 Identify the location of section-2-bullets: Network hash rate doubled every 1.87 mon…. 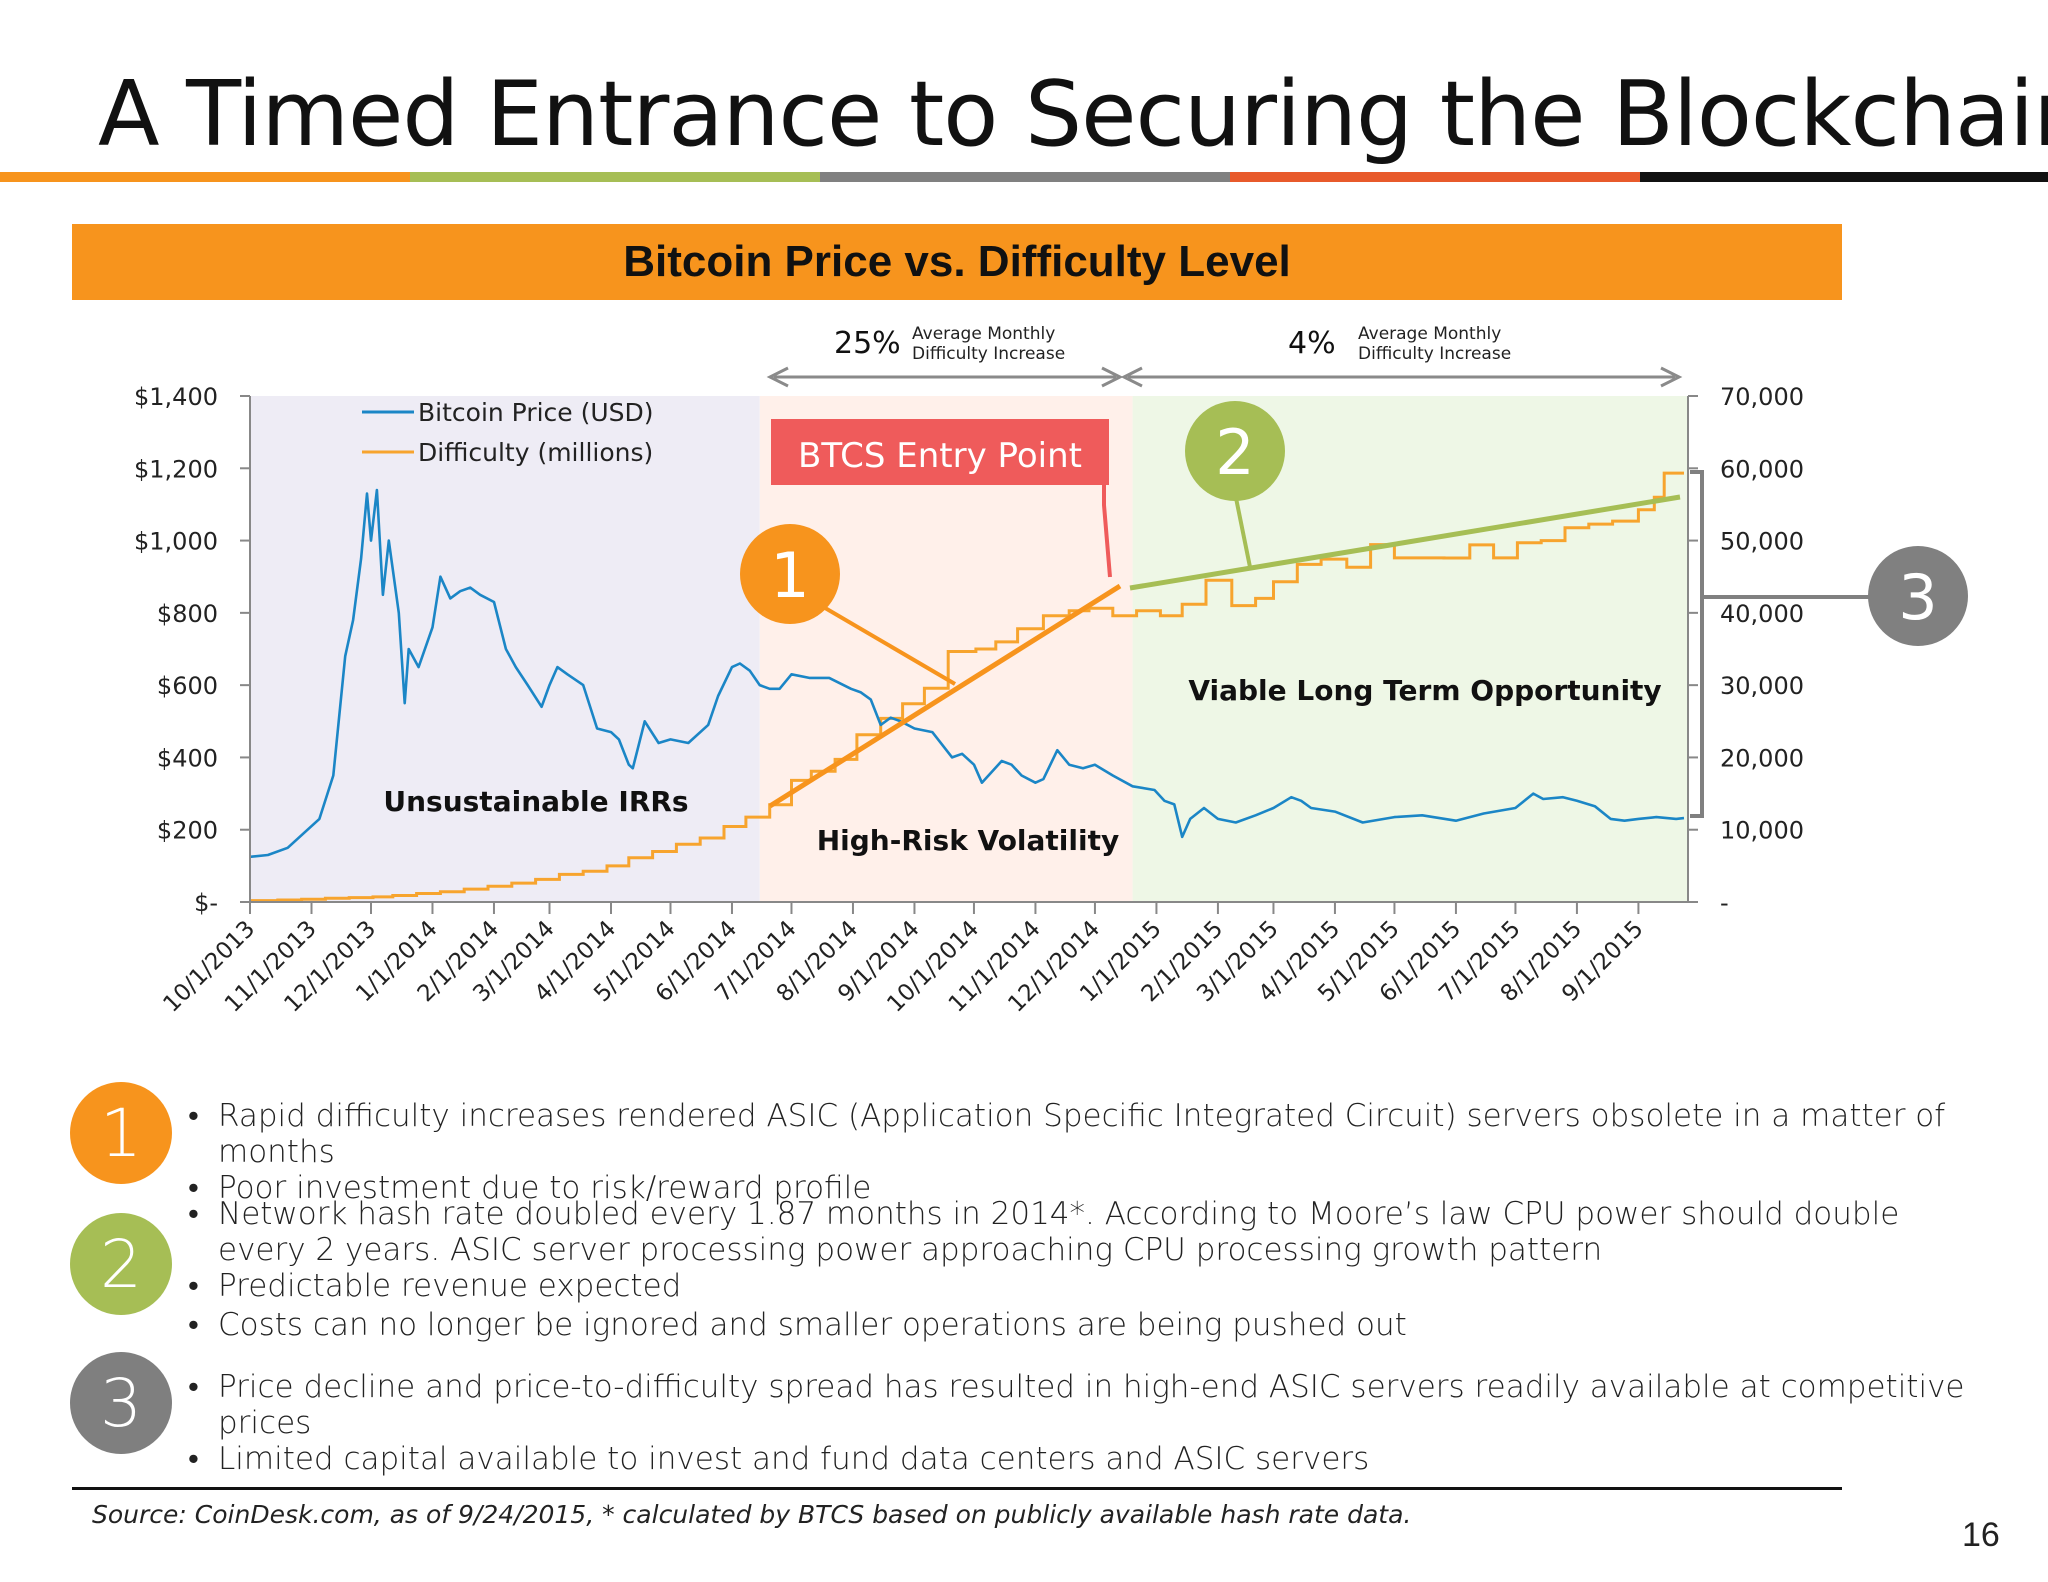
(1088, 1269).